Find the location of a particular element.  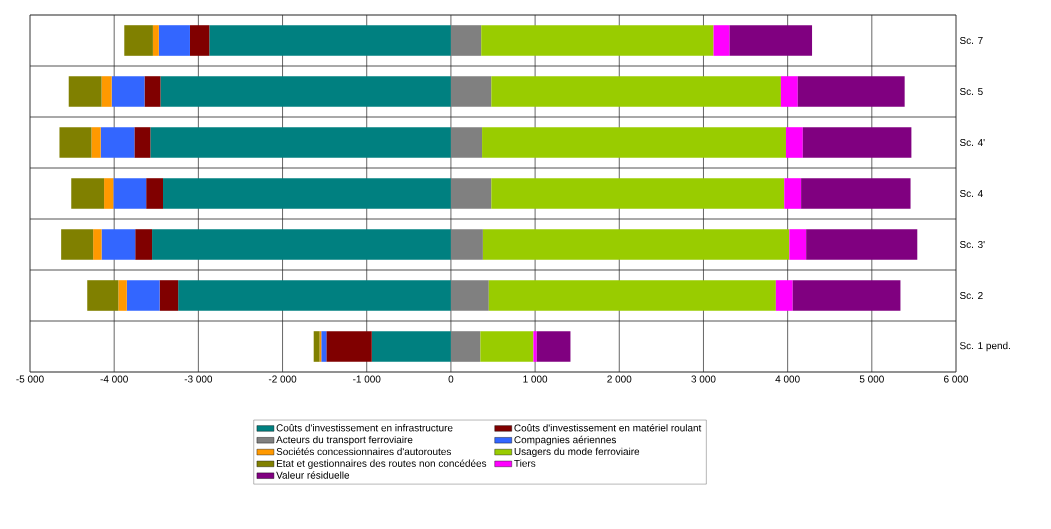

x-tick-label: -4 000 is located at coordinates (114, 379).